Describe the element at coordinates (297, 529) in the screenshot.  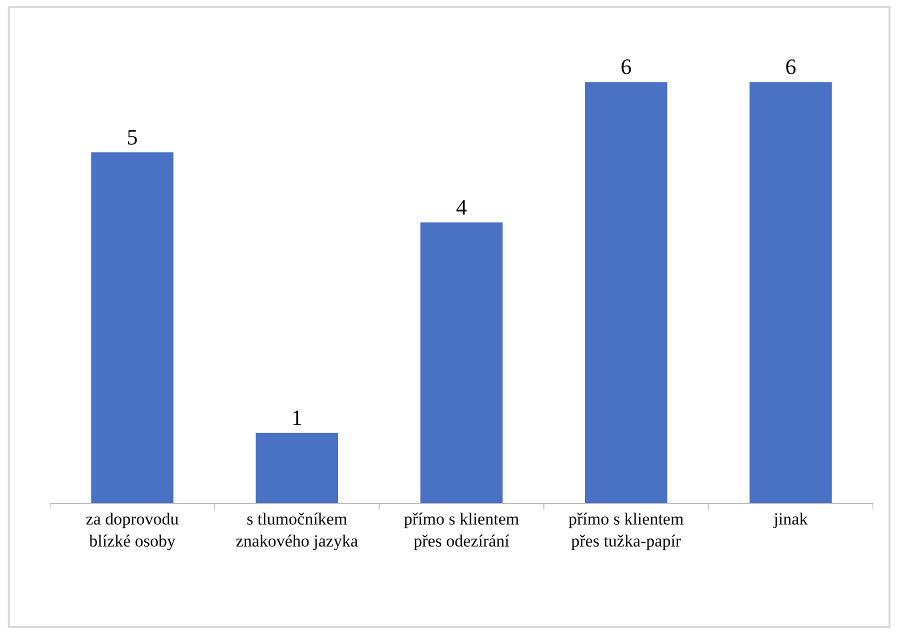
I see `x-tick-label: s tlumočníkem znakového jazyka` at that location.